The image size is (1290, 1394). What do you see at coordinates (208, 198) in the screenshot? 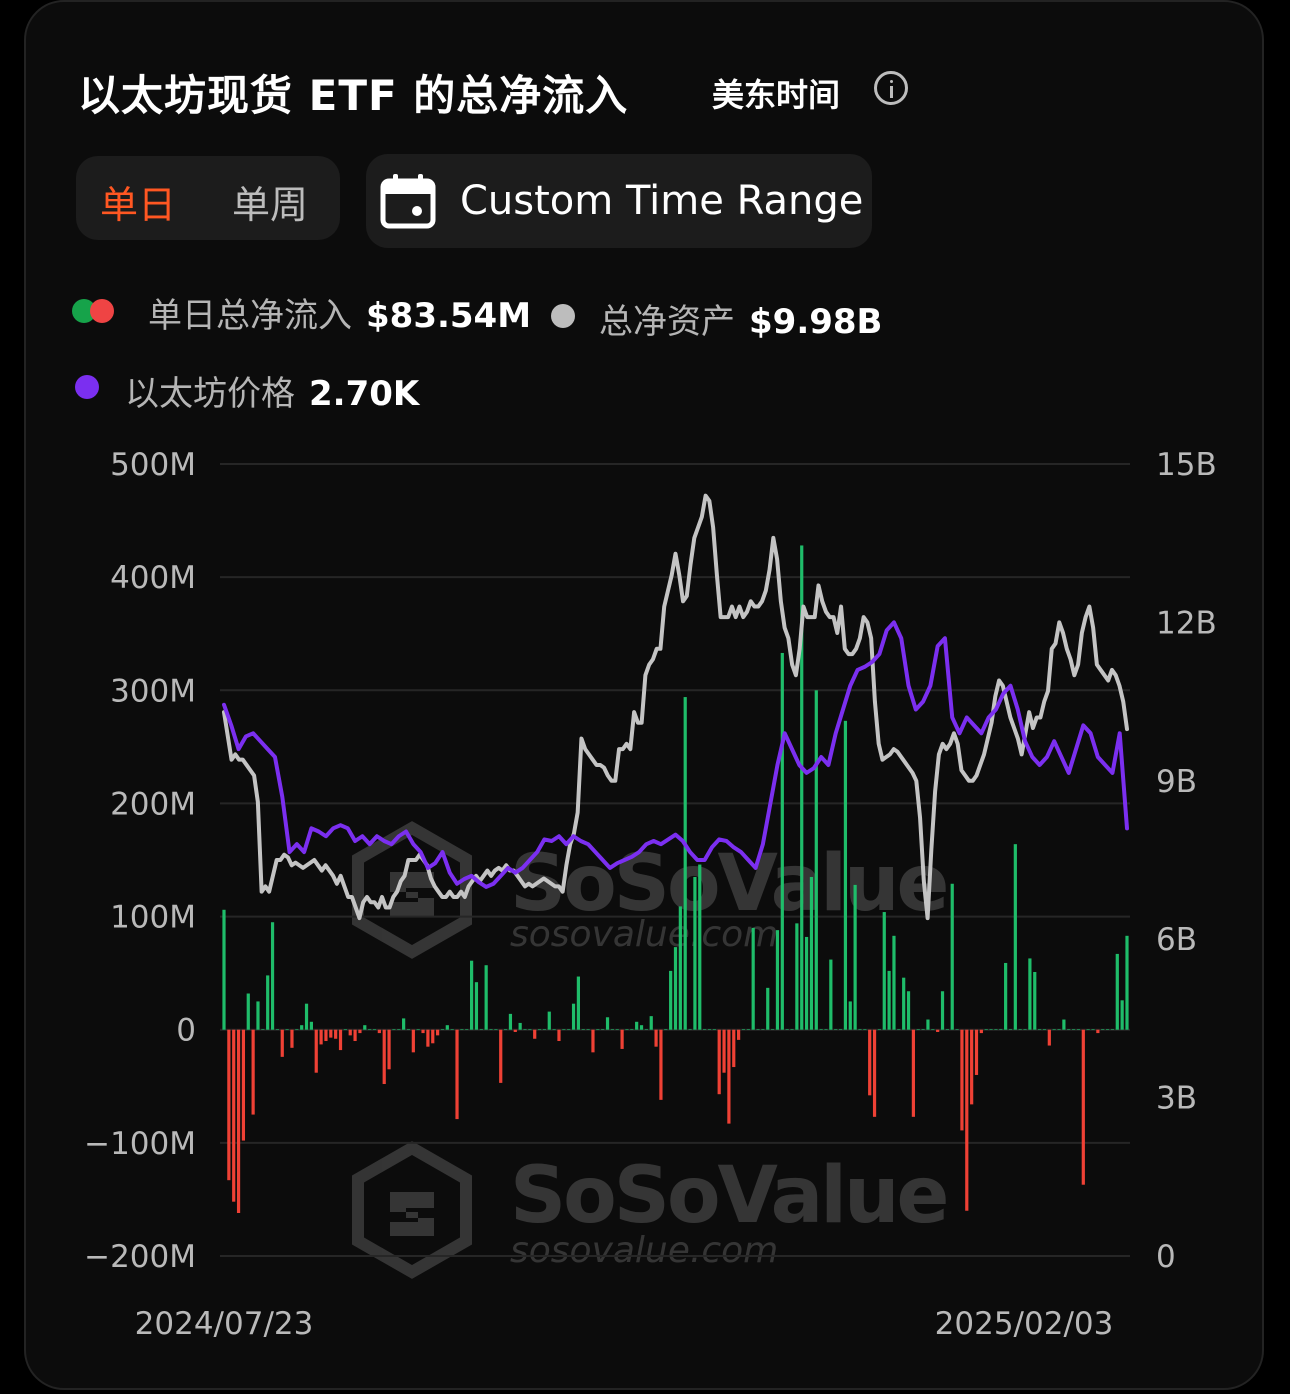
I see `period-toggle: 单日 单周` at bounding box center [208, 198].